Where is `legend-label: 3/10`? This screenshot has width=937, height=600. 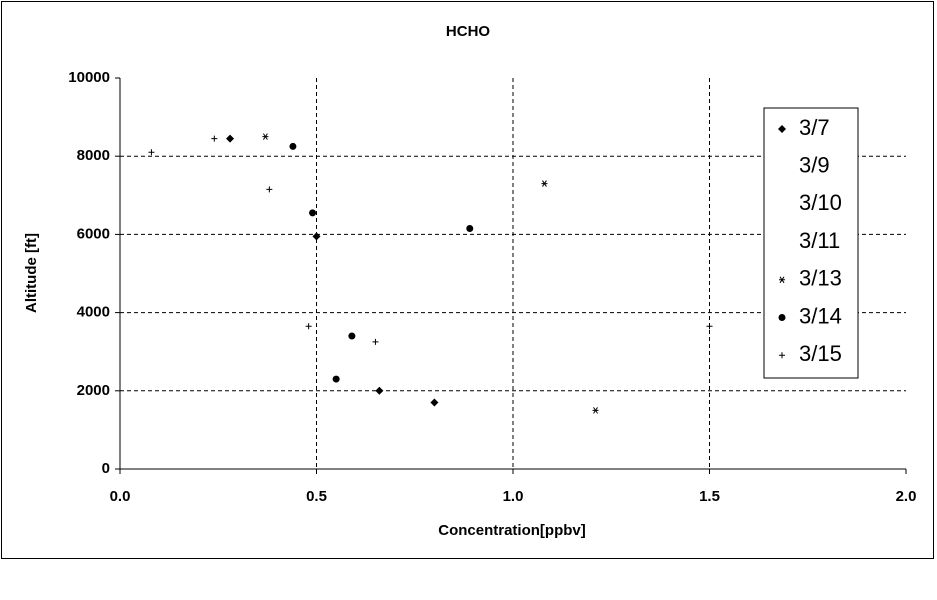
legend-label: 3/10 is located at coordinates (820, 202).